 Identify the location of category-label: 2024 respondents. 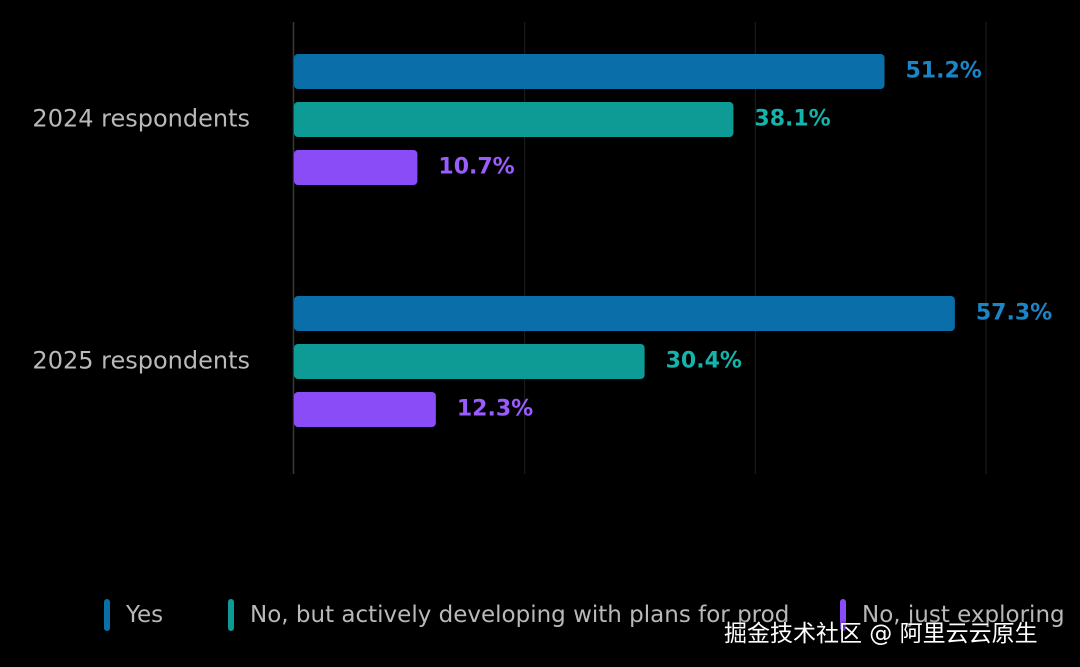
(141, 119).